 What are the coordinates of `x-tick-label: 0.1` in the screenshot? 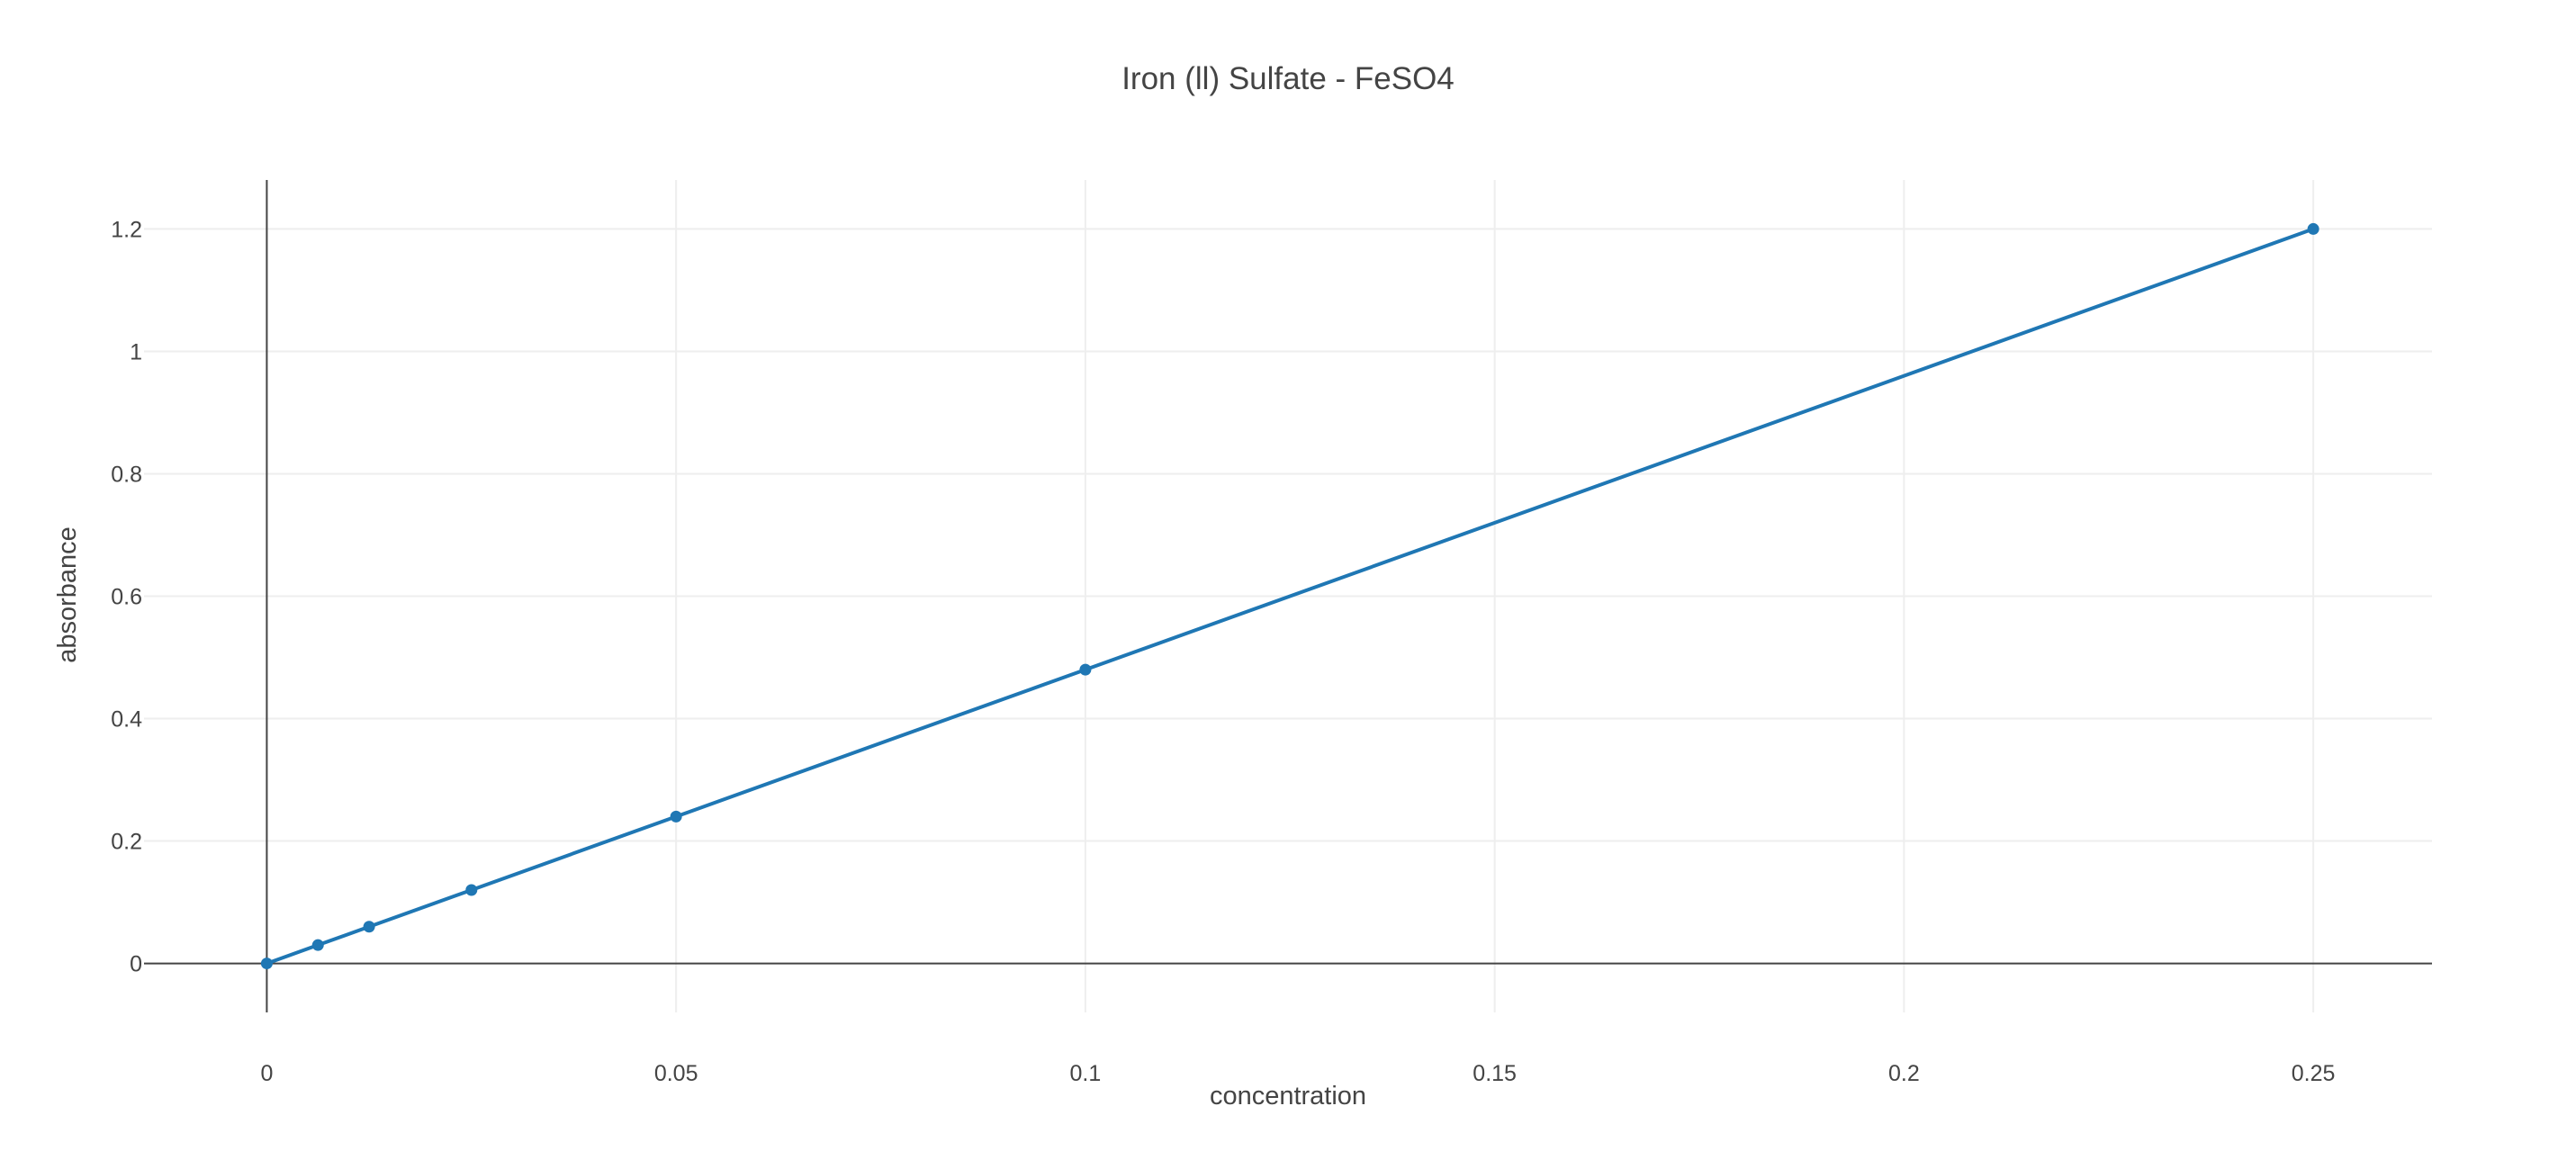 It's located at (1086, 1073).